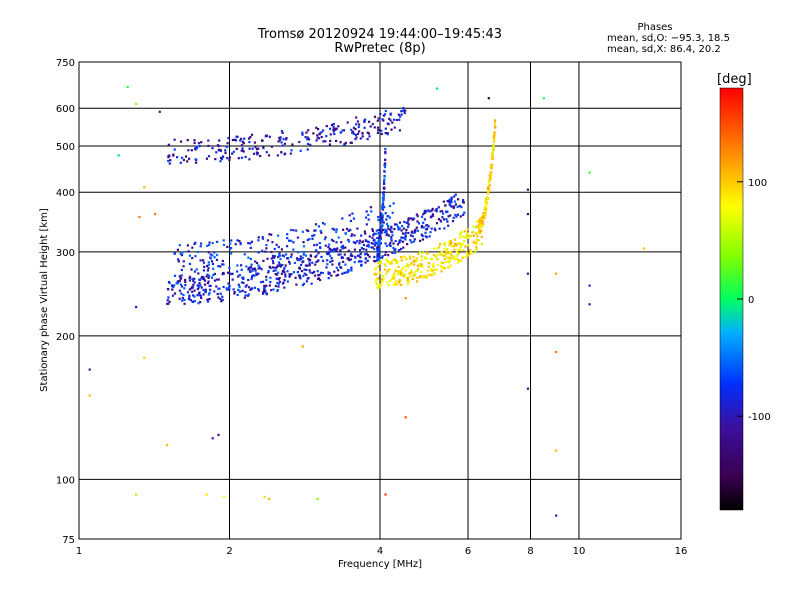  What do you see at coordinates (530, 551) in the screenshot?
I see `x-tick-label: 8` at bounding box center [530, 551].